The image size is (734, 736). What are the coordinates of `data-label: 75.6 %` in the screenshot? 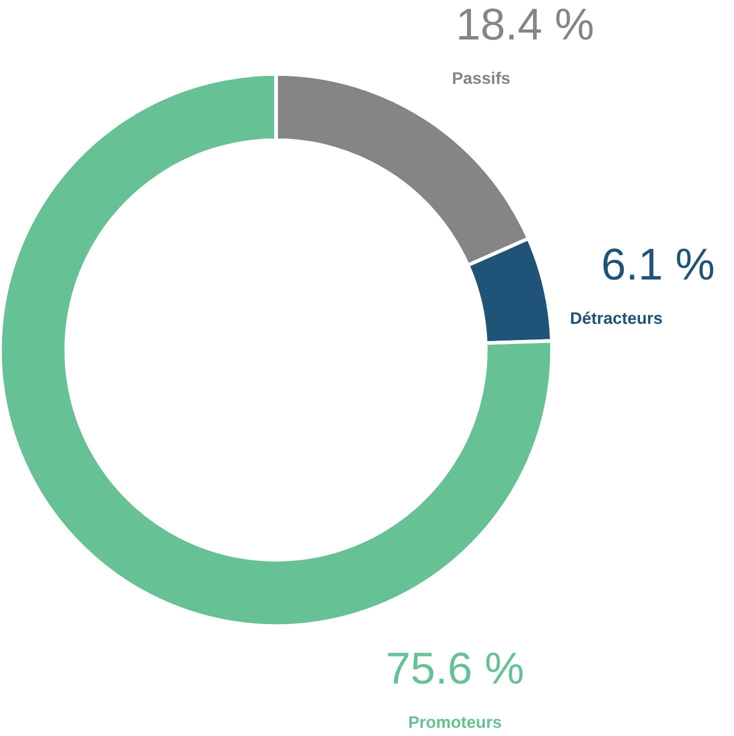 It's located at (455, 668).